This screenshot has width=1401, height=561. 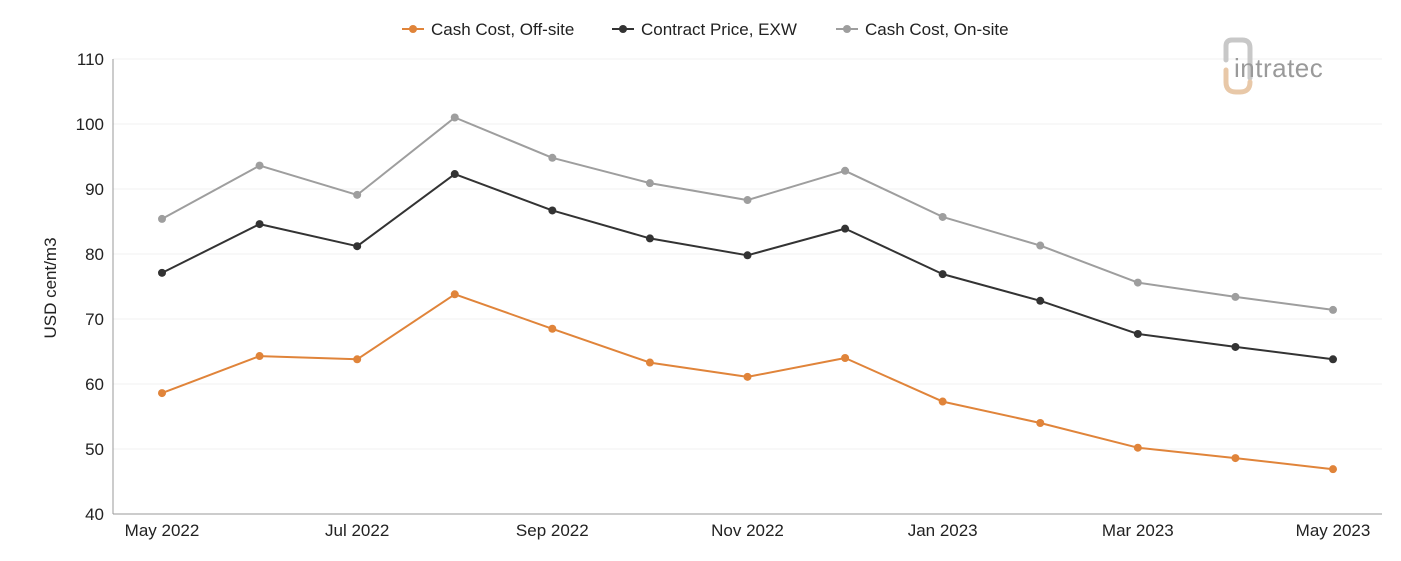 What do you see at coordinates (94, 384) in the screenshot?
I see `y-tick-label: 60` at bounding box center [94, 384].